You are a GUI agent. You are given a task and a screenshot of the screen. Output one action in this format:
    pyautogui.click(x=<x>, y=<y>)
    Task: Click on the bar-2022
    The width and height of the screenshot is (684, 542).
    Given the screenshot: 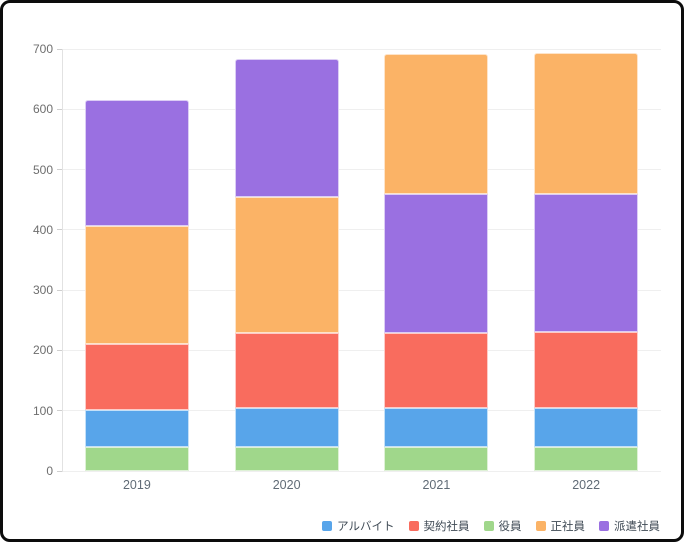 What is the action you would take?
    pyautogui.click(x=586, y=261)
    